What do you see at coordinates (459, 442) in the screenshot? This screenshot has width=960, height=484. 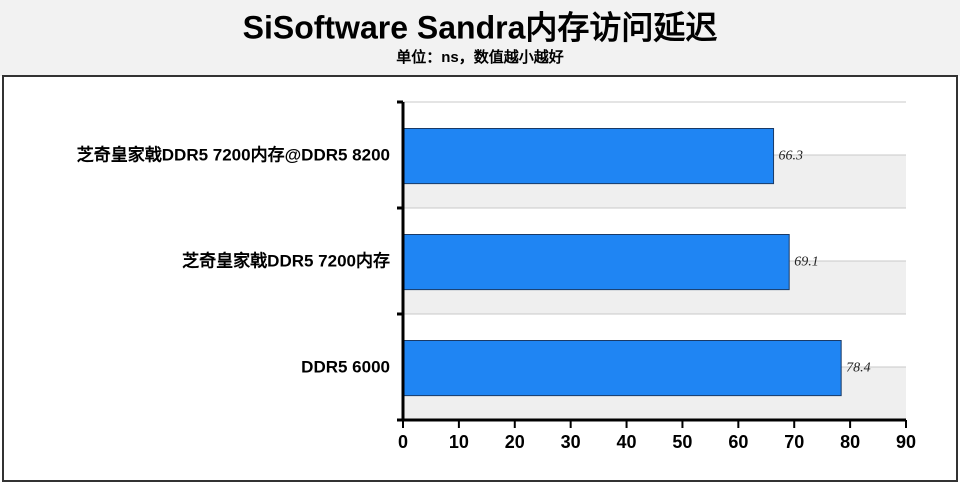 I see `x-tick-label: 10` at bounding box center [459, 442].